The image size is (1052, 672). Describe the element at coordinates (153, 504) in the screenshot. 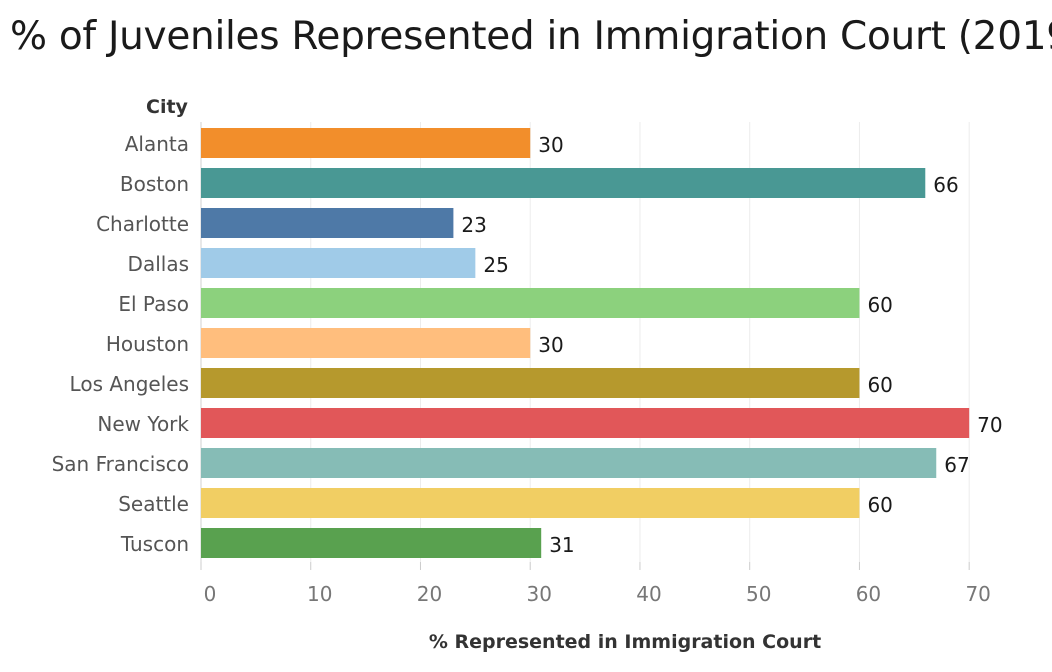

I see `category-label: Seattle` at that location.